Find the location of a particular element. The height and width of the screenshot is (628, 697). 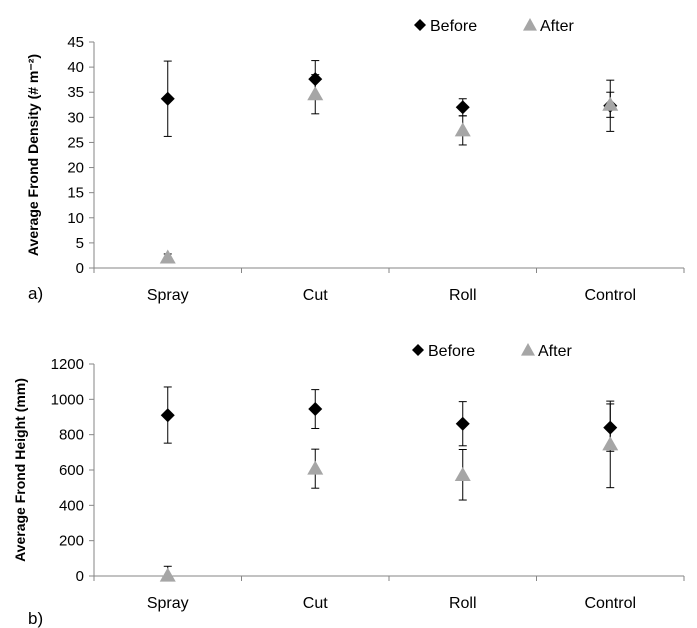

y-tick-label: 5 is located at coordinates (80, 243).